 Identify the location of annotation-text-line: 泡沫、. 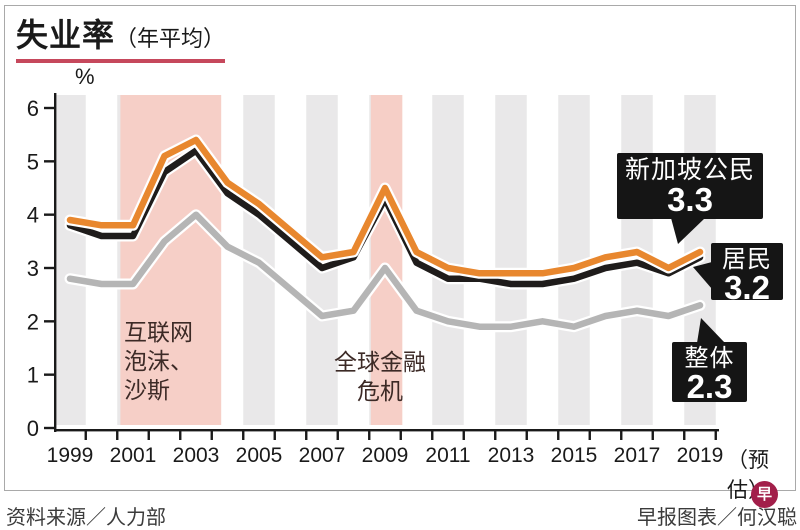
(158, 361).